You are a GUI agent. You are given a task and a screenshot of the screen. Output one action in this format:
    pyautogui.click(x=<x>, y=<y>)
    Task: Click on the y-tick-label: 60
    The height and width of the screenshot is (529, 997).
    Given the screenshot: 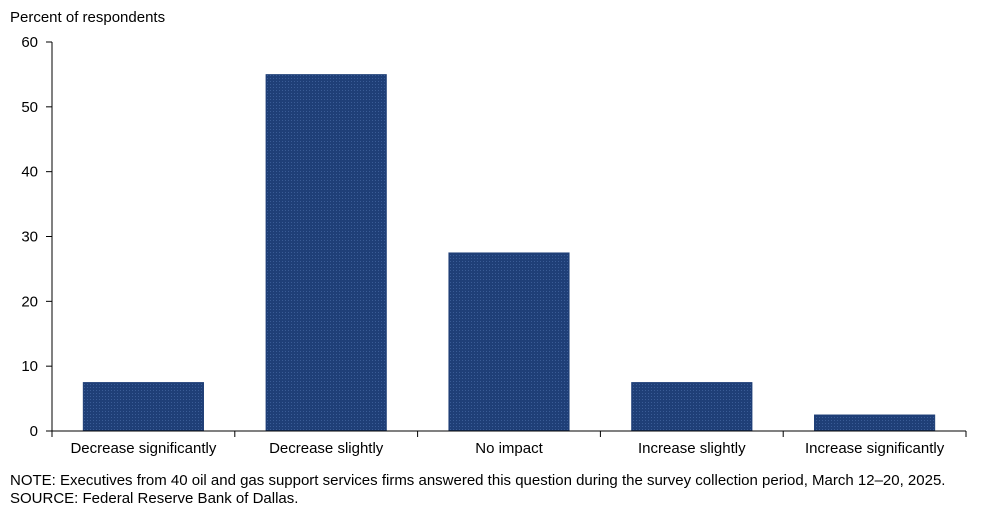 What is the action you would take?
    pyautogui.click(x=29, y=42)
    